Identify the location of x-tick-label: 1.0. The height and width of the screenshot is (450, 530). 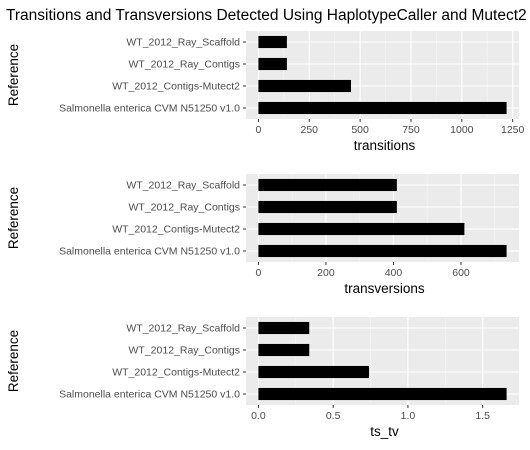
(408, 416).